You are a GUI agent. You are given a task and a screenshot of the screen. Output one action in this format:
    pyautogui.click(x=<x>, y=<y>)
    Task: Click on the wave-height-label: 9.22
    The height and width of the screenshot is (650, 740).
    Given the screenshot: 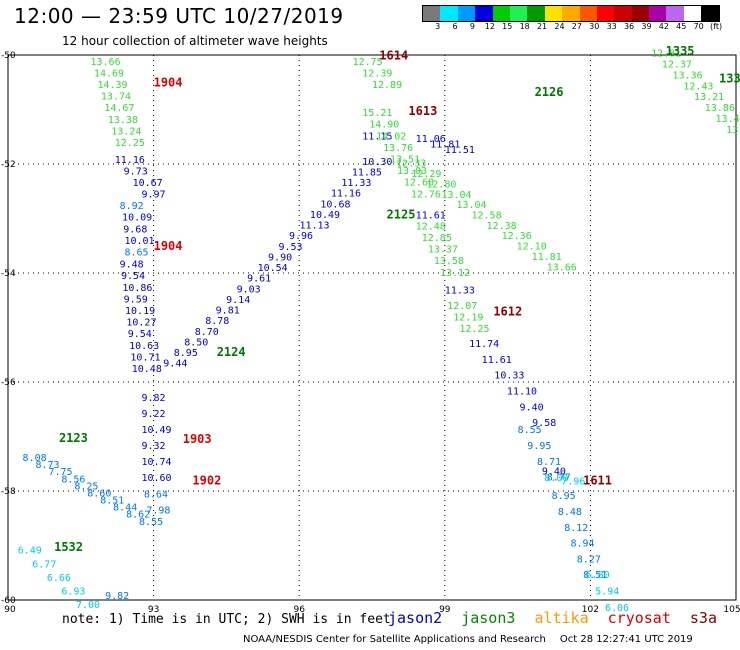 What is the action you would take?
    pyautogui.click(x=153, y=414)
    